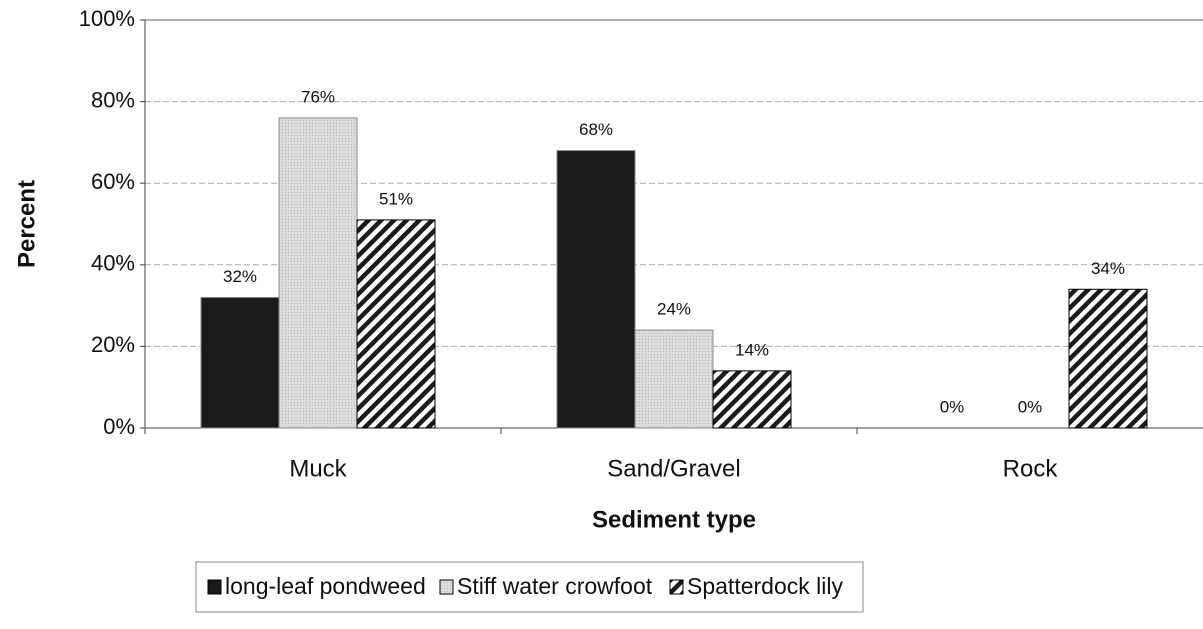 The height and width of the screenshot is (629, 1203). I want to click on legend-label: Spatterdock lily, so click(765, 586).